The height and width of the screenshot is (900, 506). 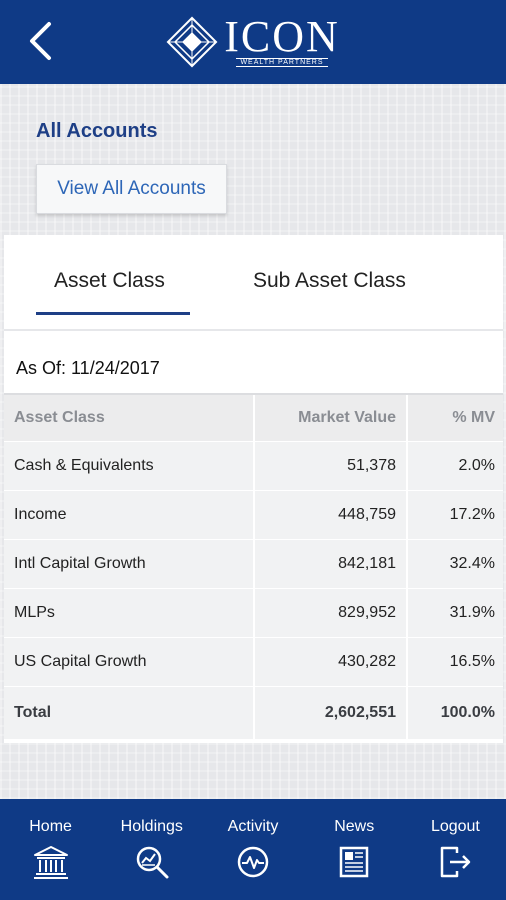 I want to click on total-market-value: 2,602,551, so click(x=331, y=713).